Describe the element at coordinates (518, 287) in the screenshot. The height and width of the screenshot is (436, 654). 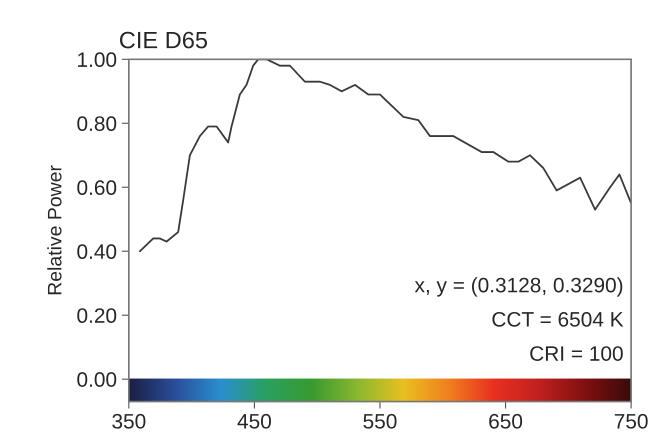
I see `annotation: x, y = (0.3128, 0.3290)` at that location.